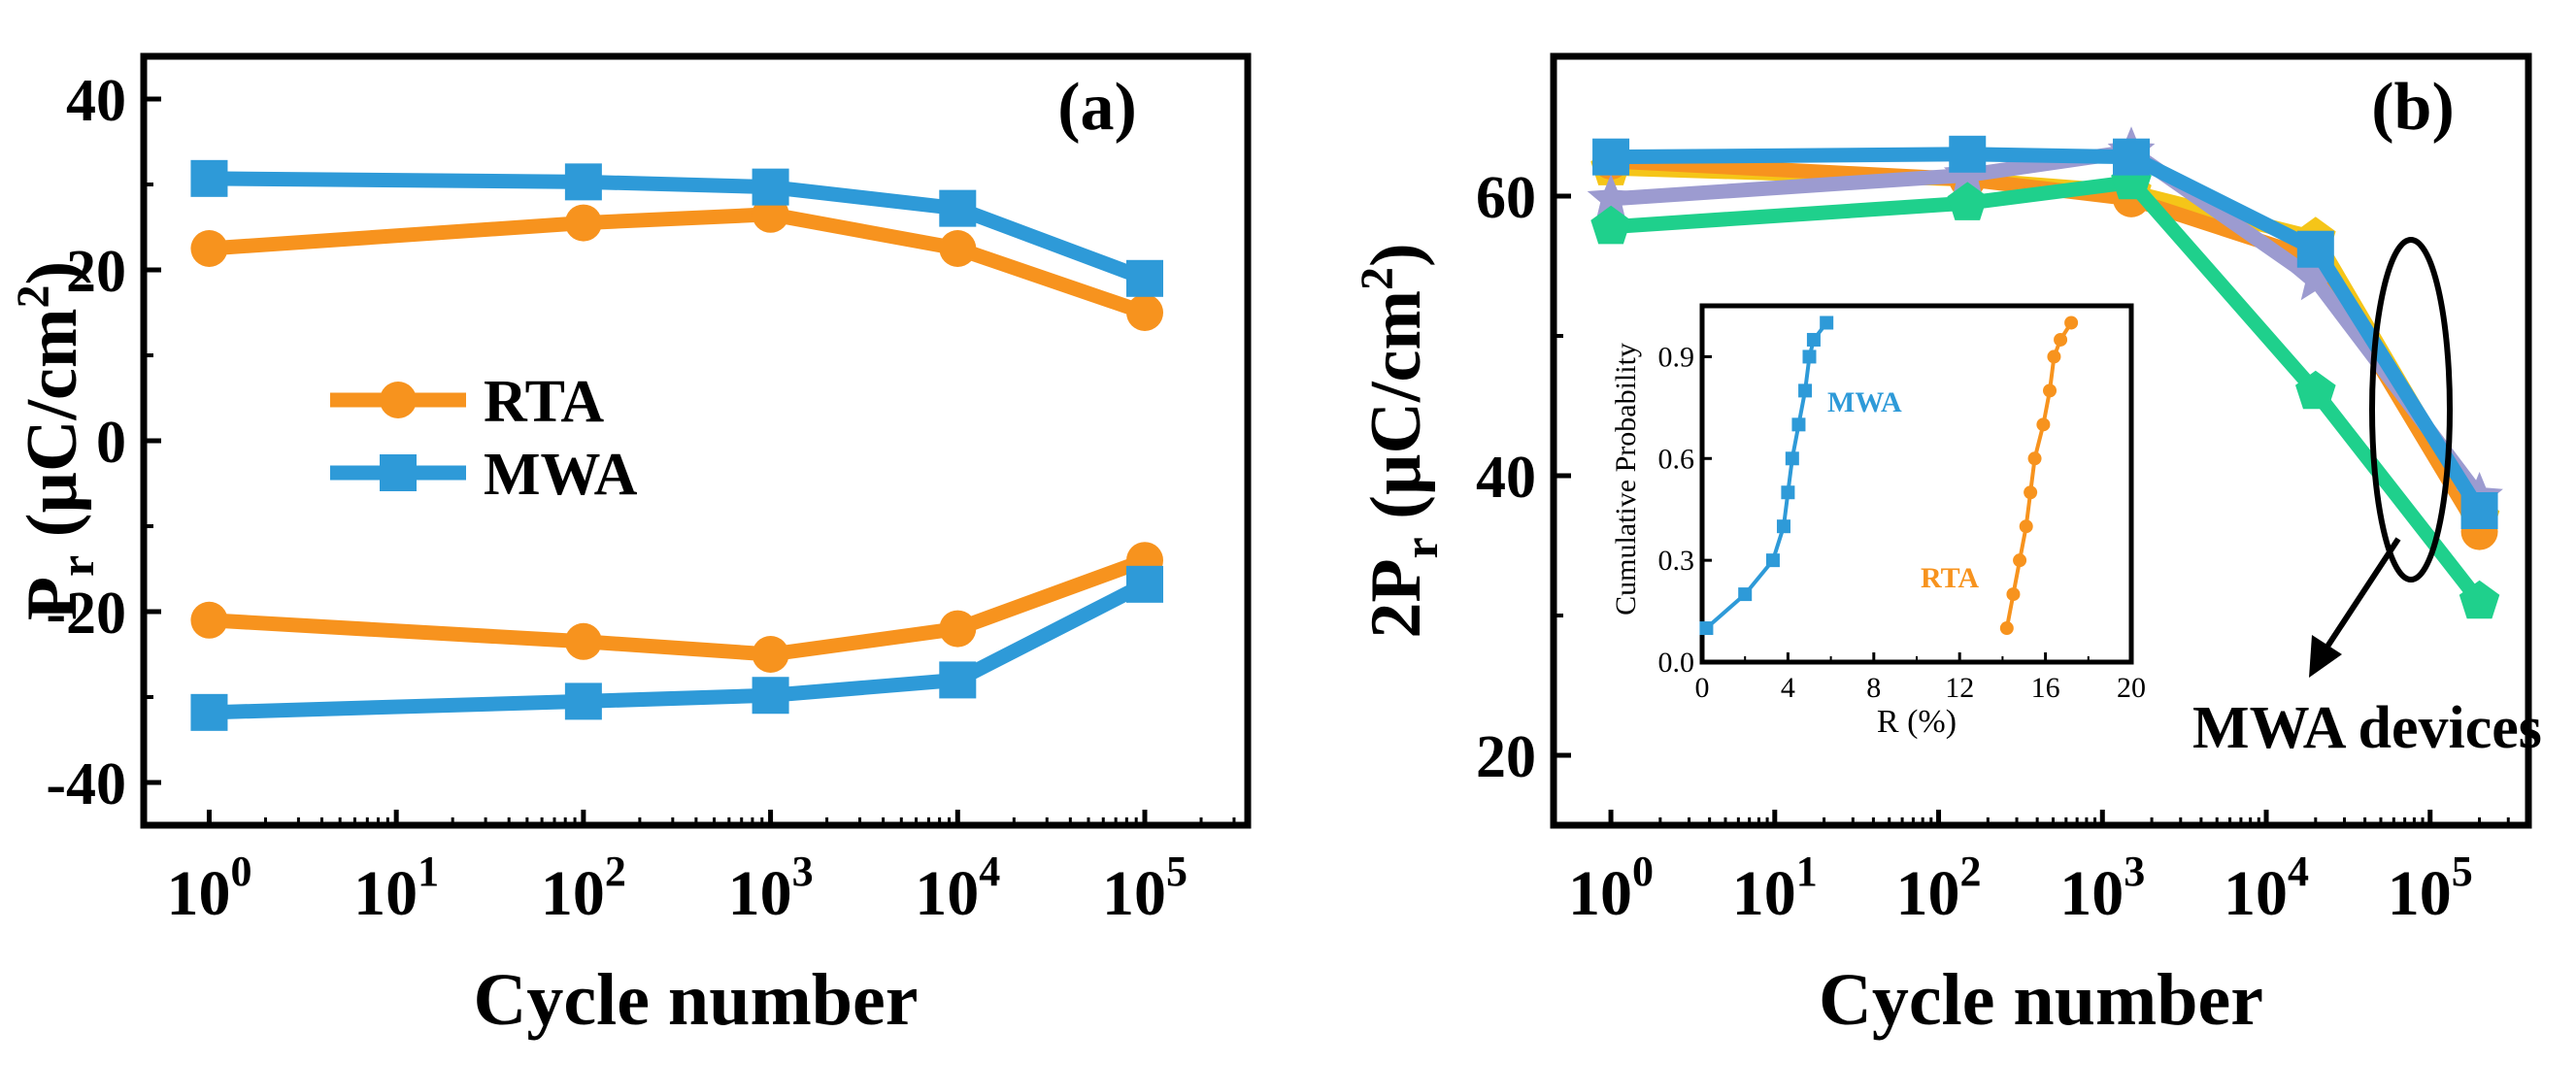 The width and height of the screenshot is (2576, 1065). What do you see at coordinates (1506, 198) in the screenshot?
I see `y-tick-label: 60` at bounding box center [1506, 198].